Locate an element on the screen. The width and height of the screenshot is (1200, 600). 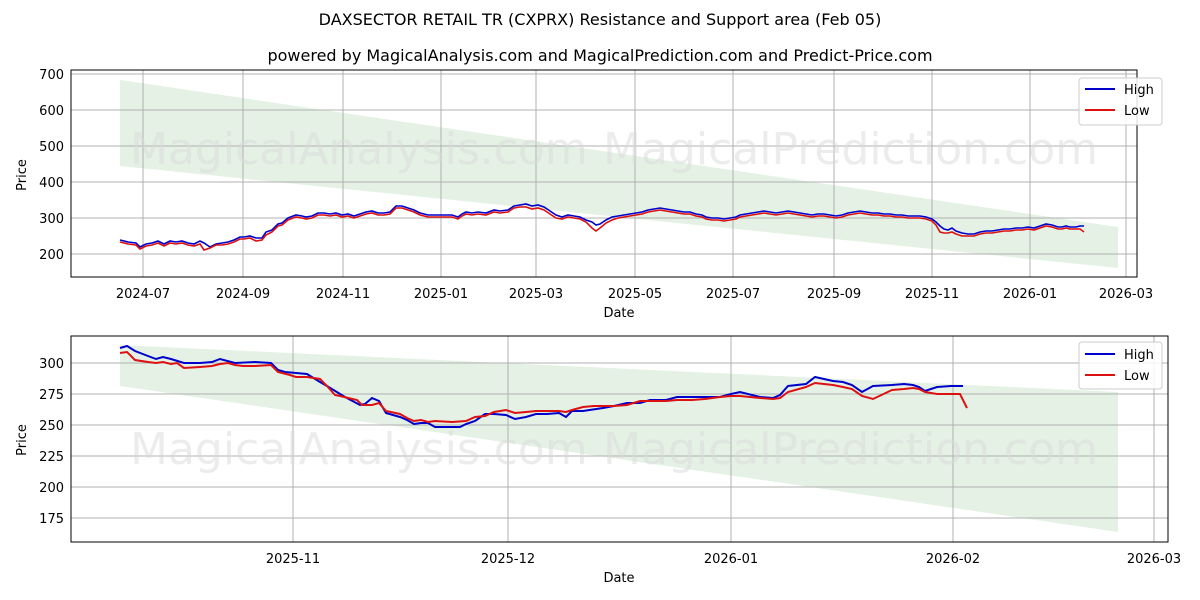
bottom-high-line is located at coordinates (541, 386).